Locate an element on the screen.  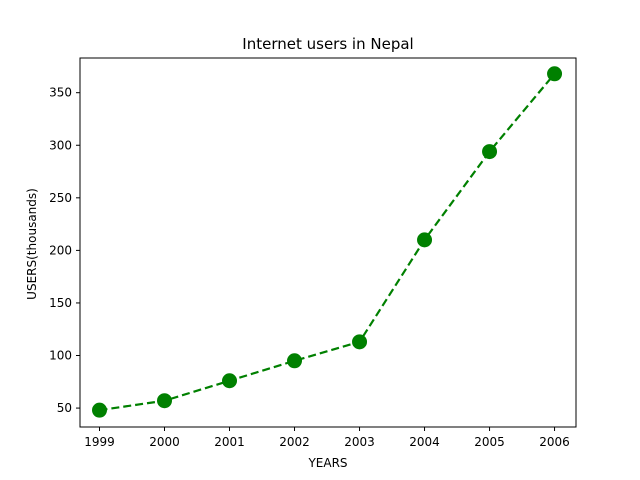
x-tick-label: 2001 is located at coordinates (229, 442).